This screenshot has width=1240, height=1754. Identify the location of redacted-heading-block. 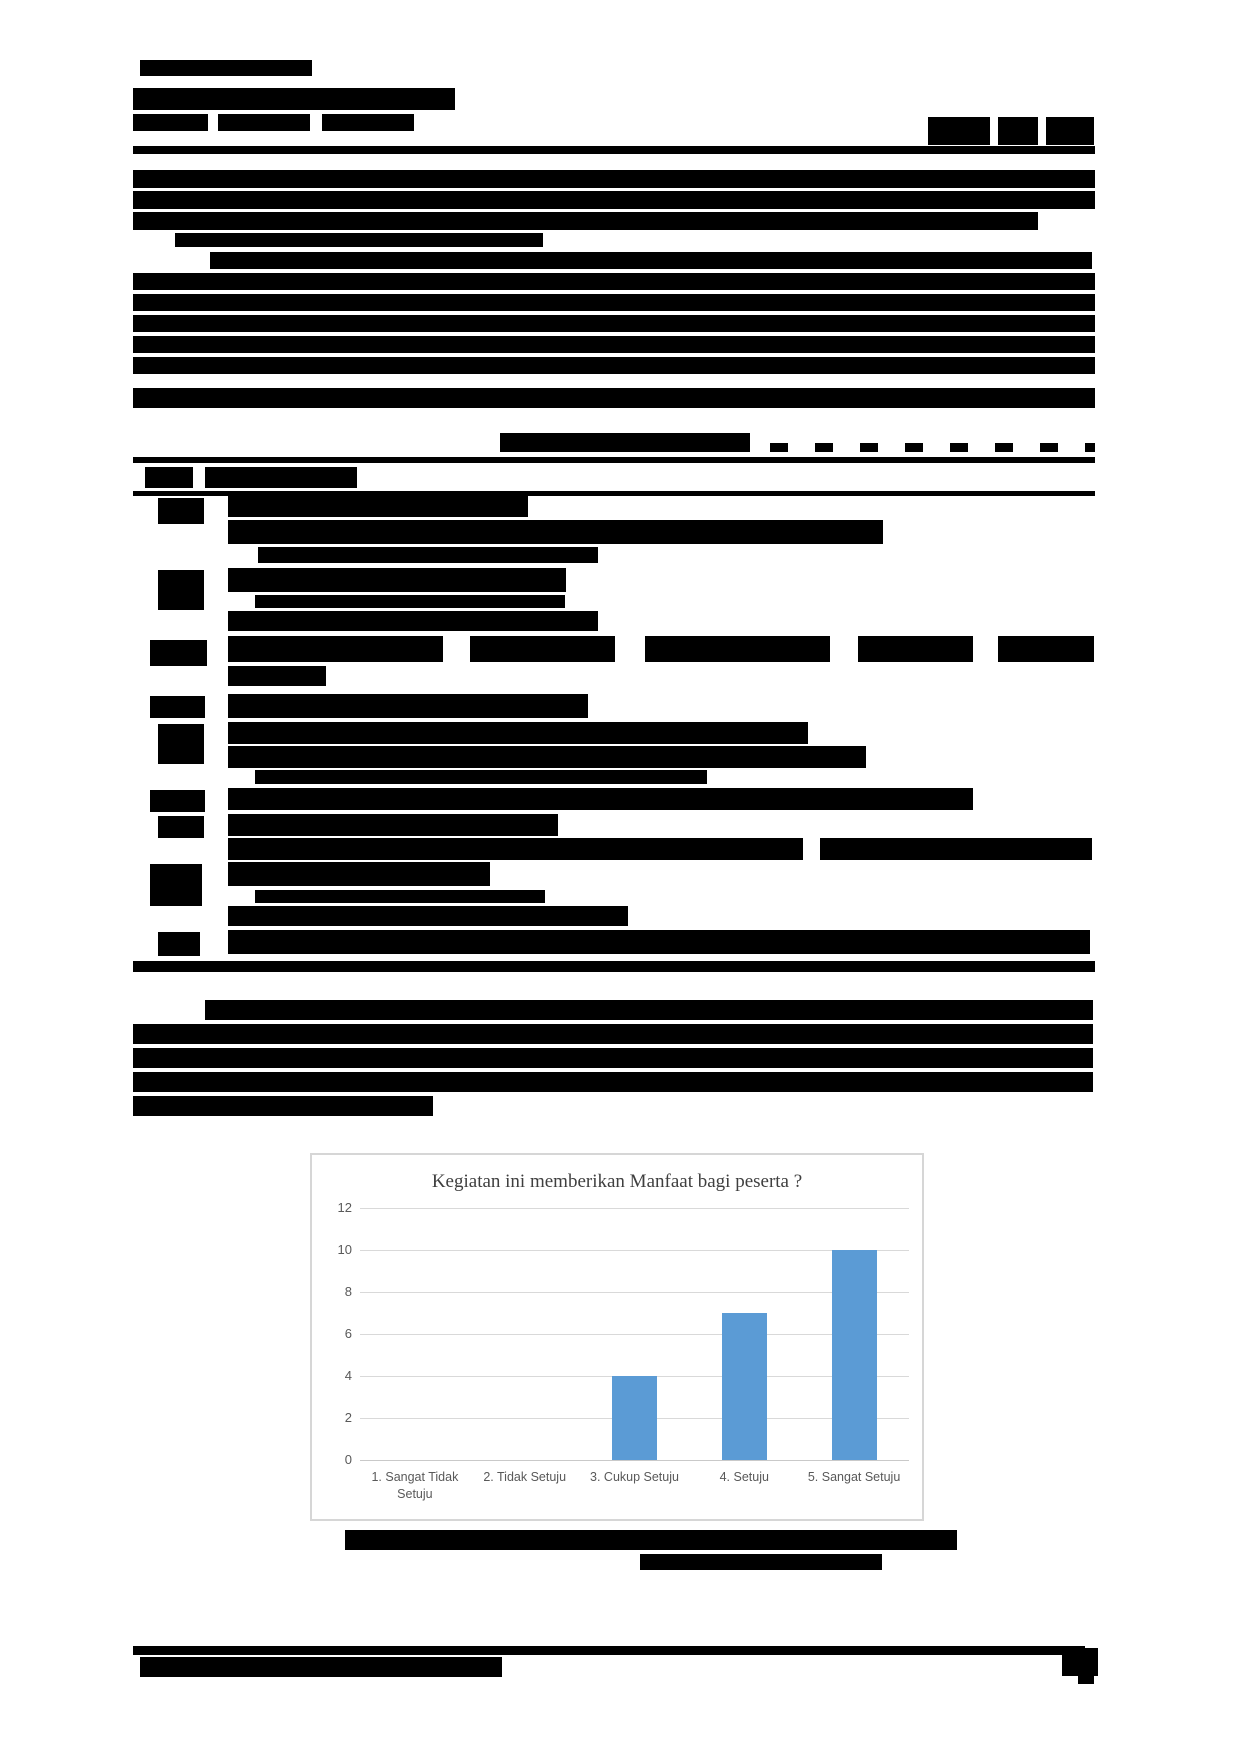
(625, 442).